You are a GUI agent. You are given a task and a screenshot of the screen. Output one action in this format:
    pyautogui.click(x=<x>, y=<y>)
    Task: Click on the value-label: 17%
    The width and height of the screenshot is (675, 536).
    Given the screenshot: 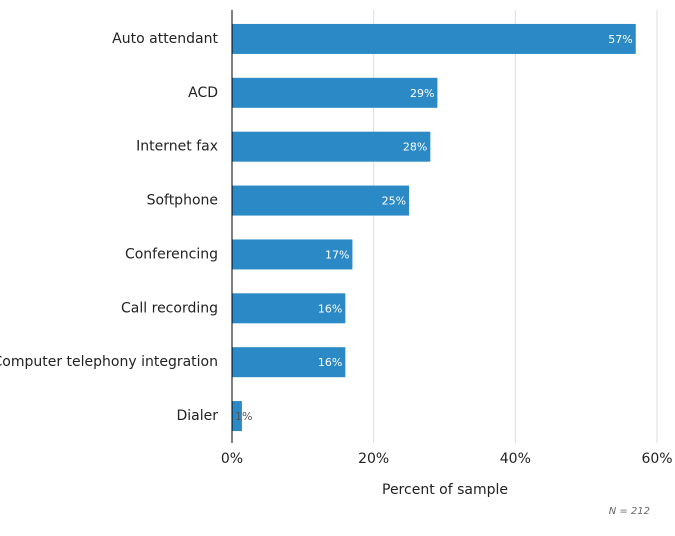 What is the action you would take?
    pyautogui.click(x=337, y=254)
    